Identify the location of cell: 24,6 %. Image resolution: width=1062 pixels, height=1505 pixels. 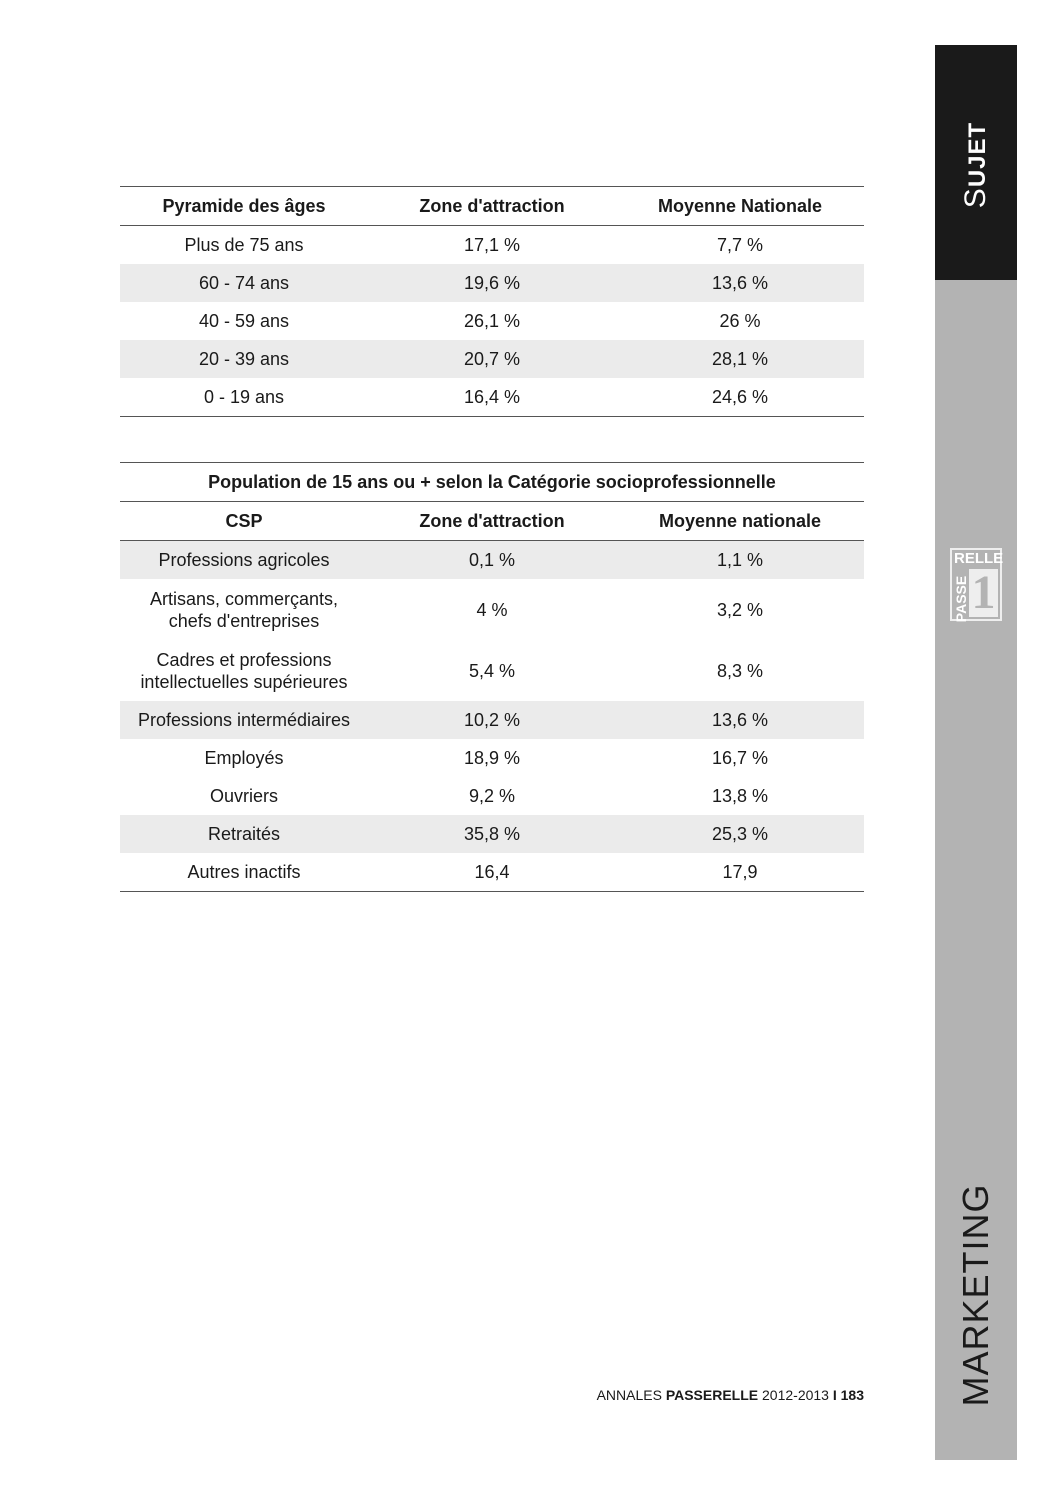
(740, 397).